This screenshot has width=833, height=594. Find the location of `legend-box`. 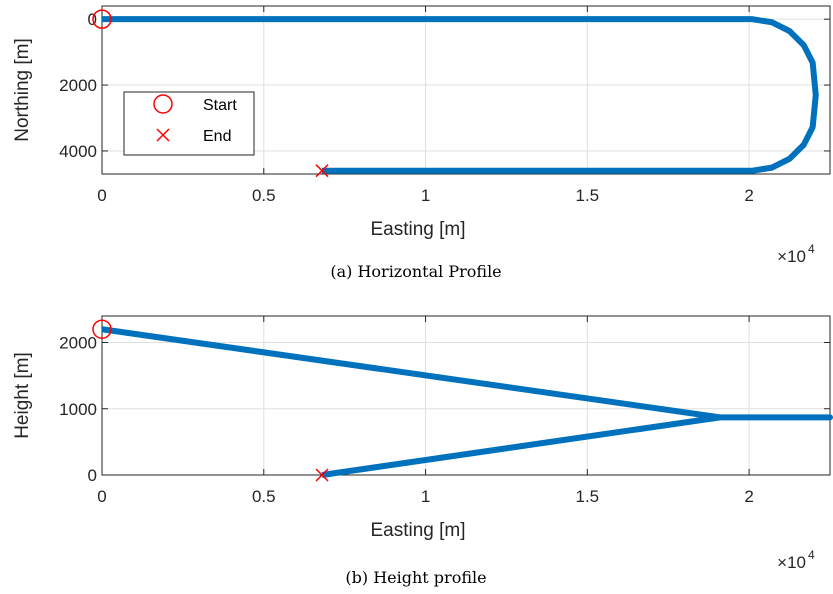

legend-box is located at coordinates (189, 123).